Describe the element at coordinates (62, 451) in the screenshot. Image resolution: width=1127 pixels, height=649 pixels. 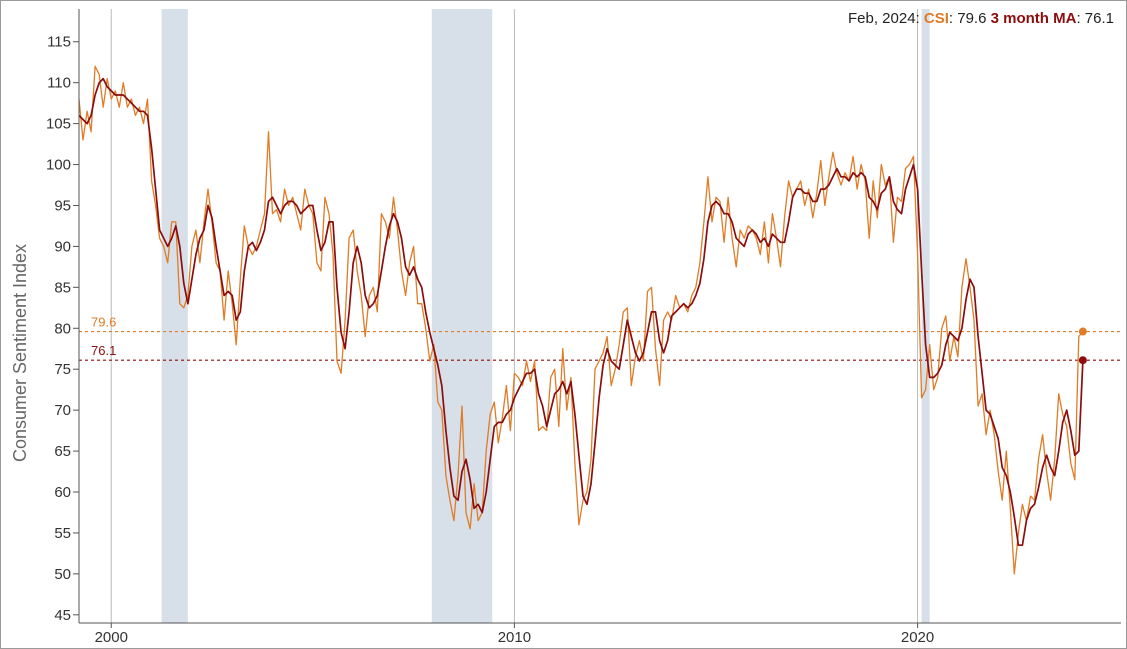
I see `y-tick-label-65: 65` at that location.